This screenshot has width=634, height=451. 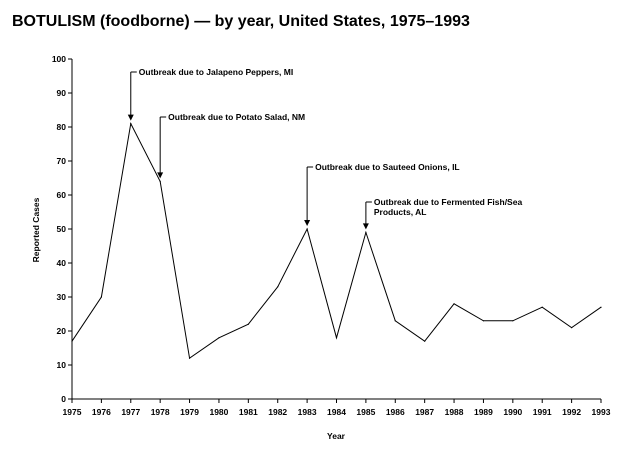 What do you see at coordinates (248, 412) in the screenshot?
I see `x-tick-label: 1981` at bounding box center [248, 412].